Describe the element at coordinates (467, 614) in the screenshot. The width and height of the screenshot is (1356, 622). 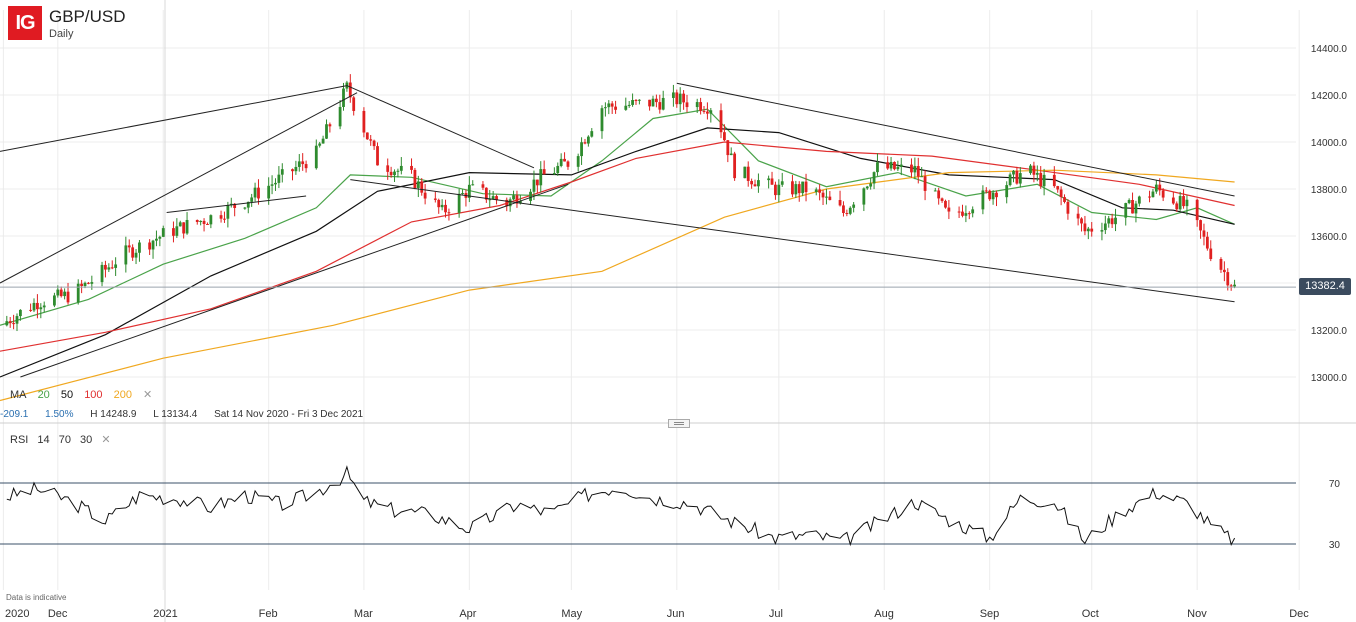
I see `date-tick-label: Apr` at that location.